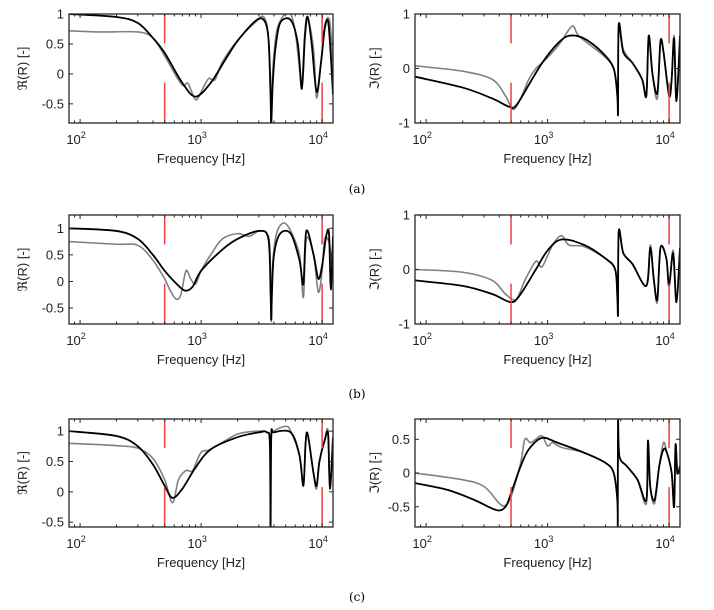 The height and width of the screenshot is (610, 714). Describe the element at coordinates (357, 597) in the screenshot. I see `subfigure-caption: (c)` at that location.